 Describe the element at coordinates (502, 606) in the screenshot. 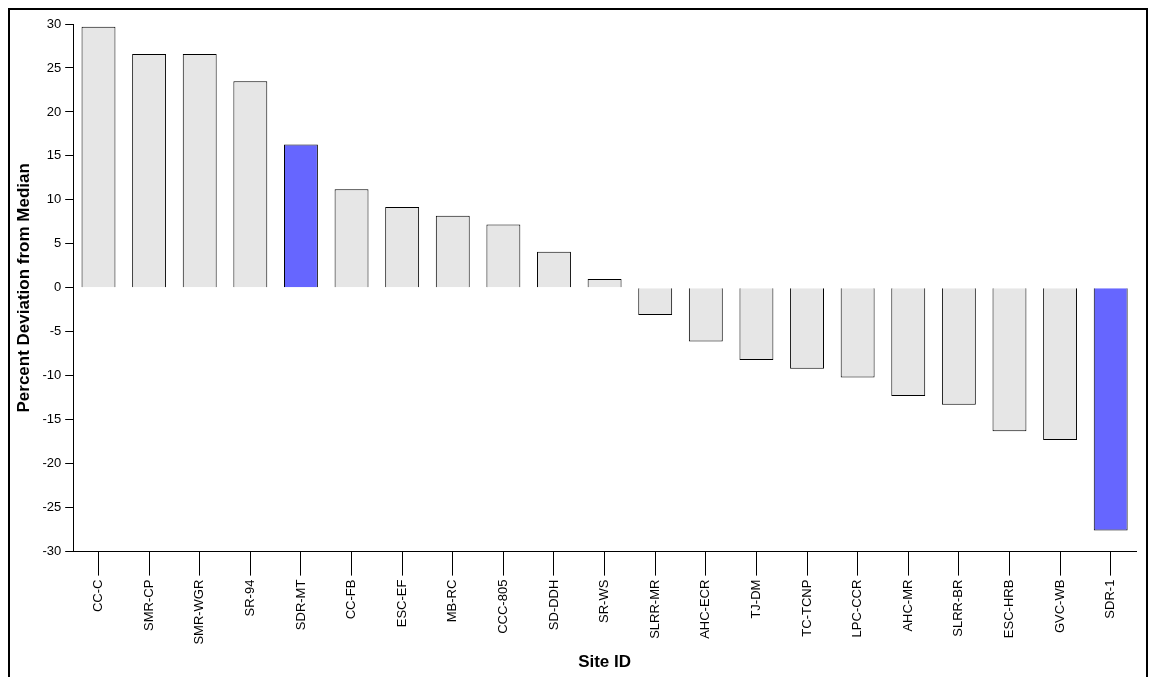

I see `x-tick-label: CCC-805` at that location.